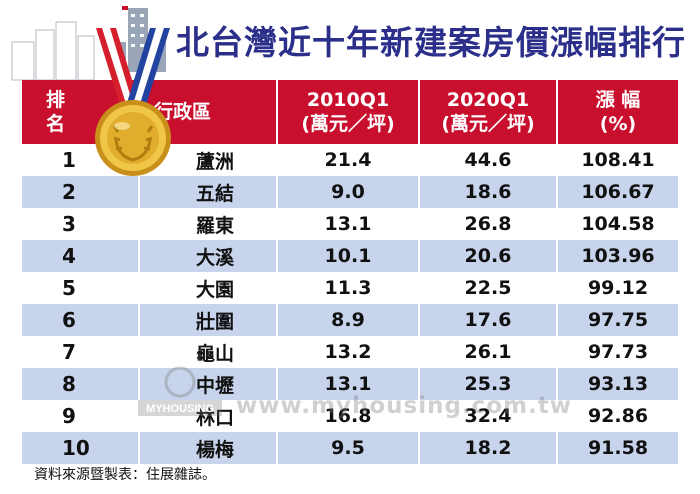 The width and height of the screenshot is (700, 494). I want to click on rank-cell: 7, so click(81, 352).